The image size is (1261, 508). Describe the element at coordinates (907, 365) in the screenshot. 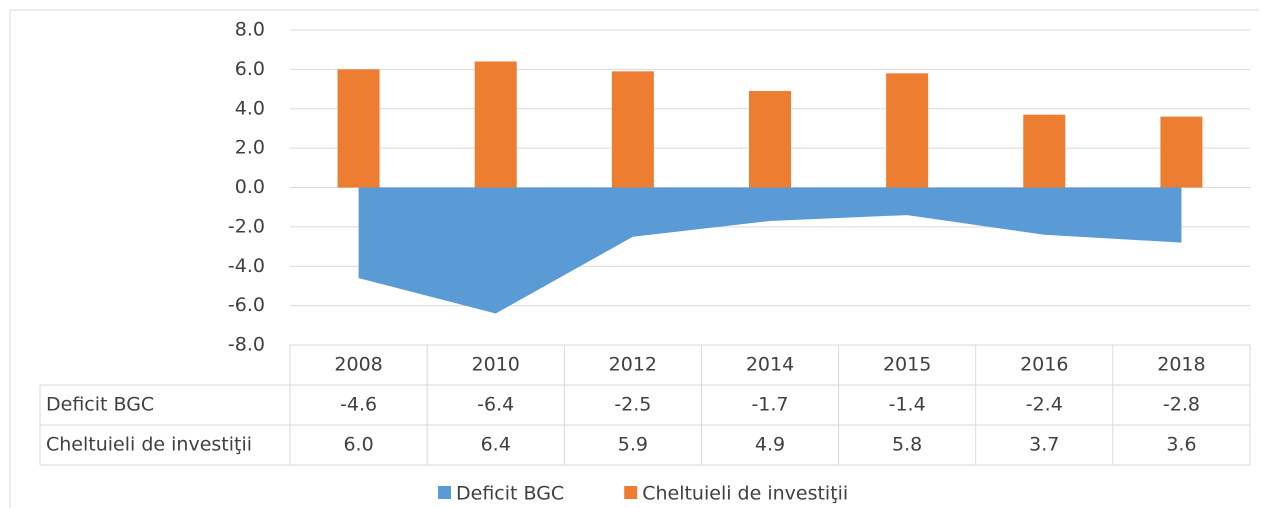

I see `x-tick-label: 2015` at that location.